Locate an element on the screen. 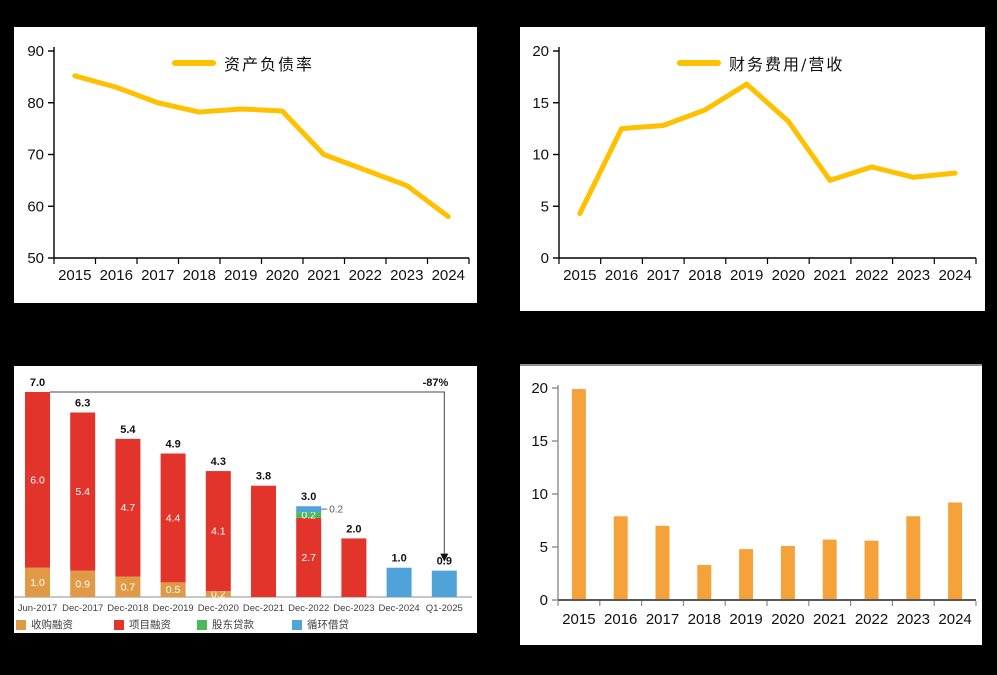 Image resolution: width=997 pixels, height=675 pixels. legend-finance-expense: 财务费用/营收 is located at coordinates (760, 63).